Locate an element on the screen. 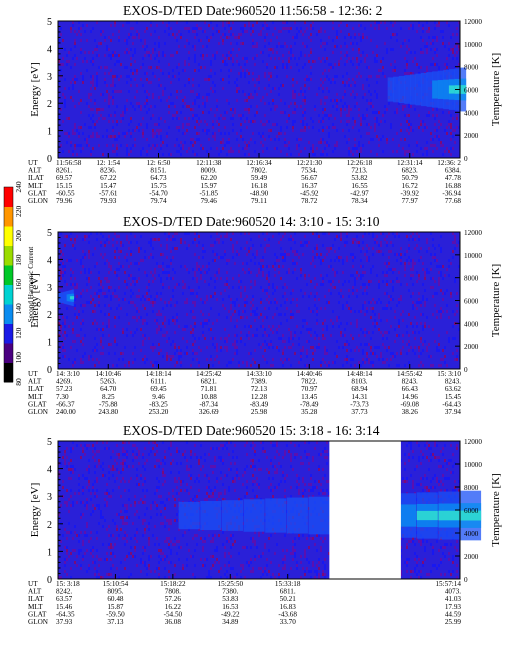 This screenshot has height=649, width=505. table-value: 79.93 is located at coordinates (108, 201).